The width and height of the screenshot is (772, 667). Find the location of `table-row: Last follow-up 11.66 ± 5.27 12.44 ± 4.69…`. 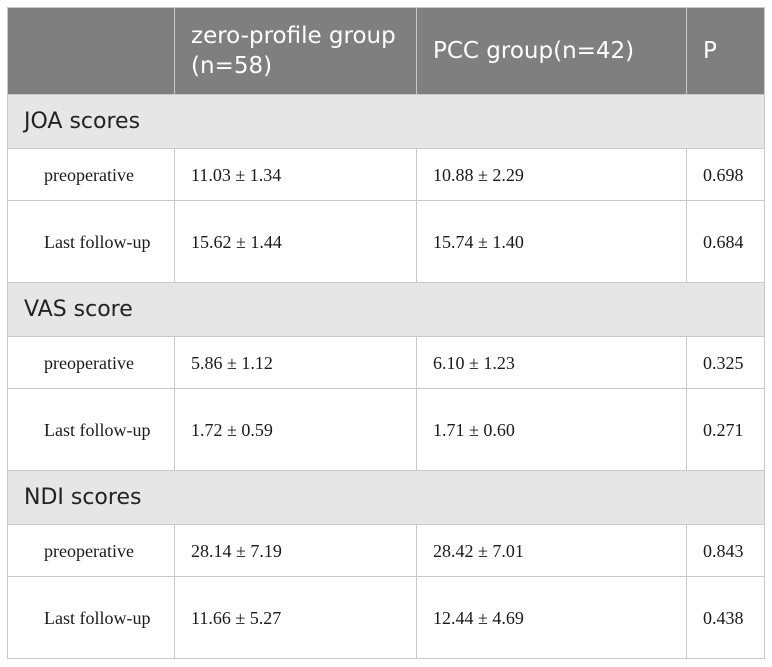

table-row: Last follow-up 11.66 ± 5.27 12.44 ± 4.69… is located at coordinates (386, 617).